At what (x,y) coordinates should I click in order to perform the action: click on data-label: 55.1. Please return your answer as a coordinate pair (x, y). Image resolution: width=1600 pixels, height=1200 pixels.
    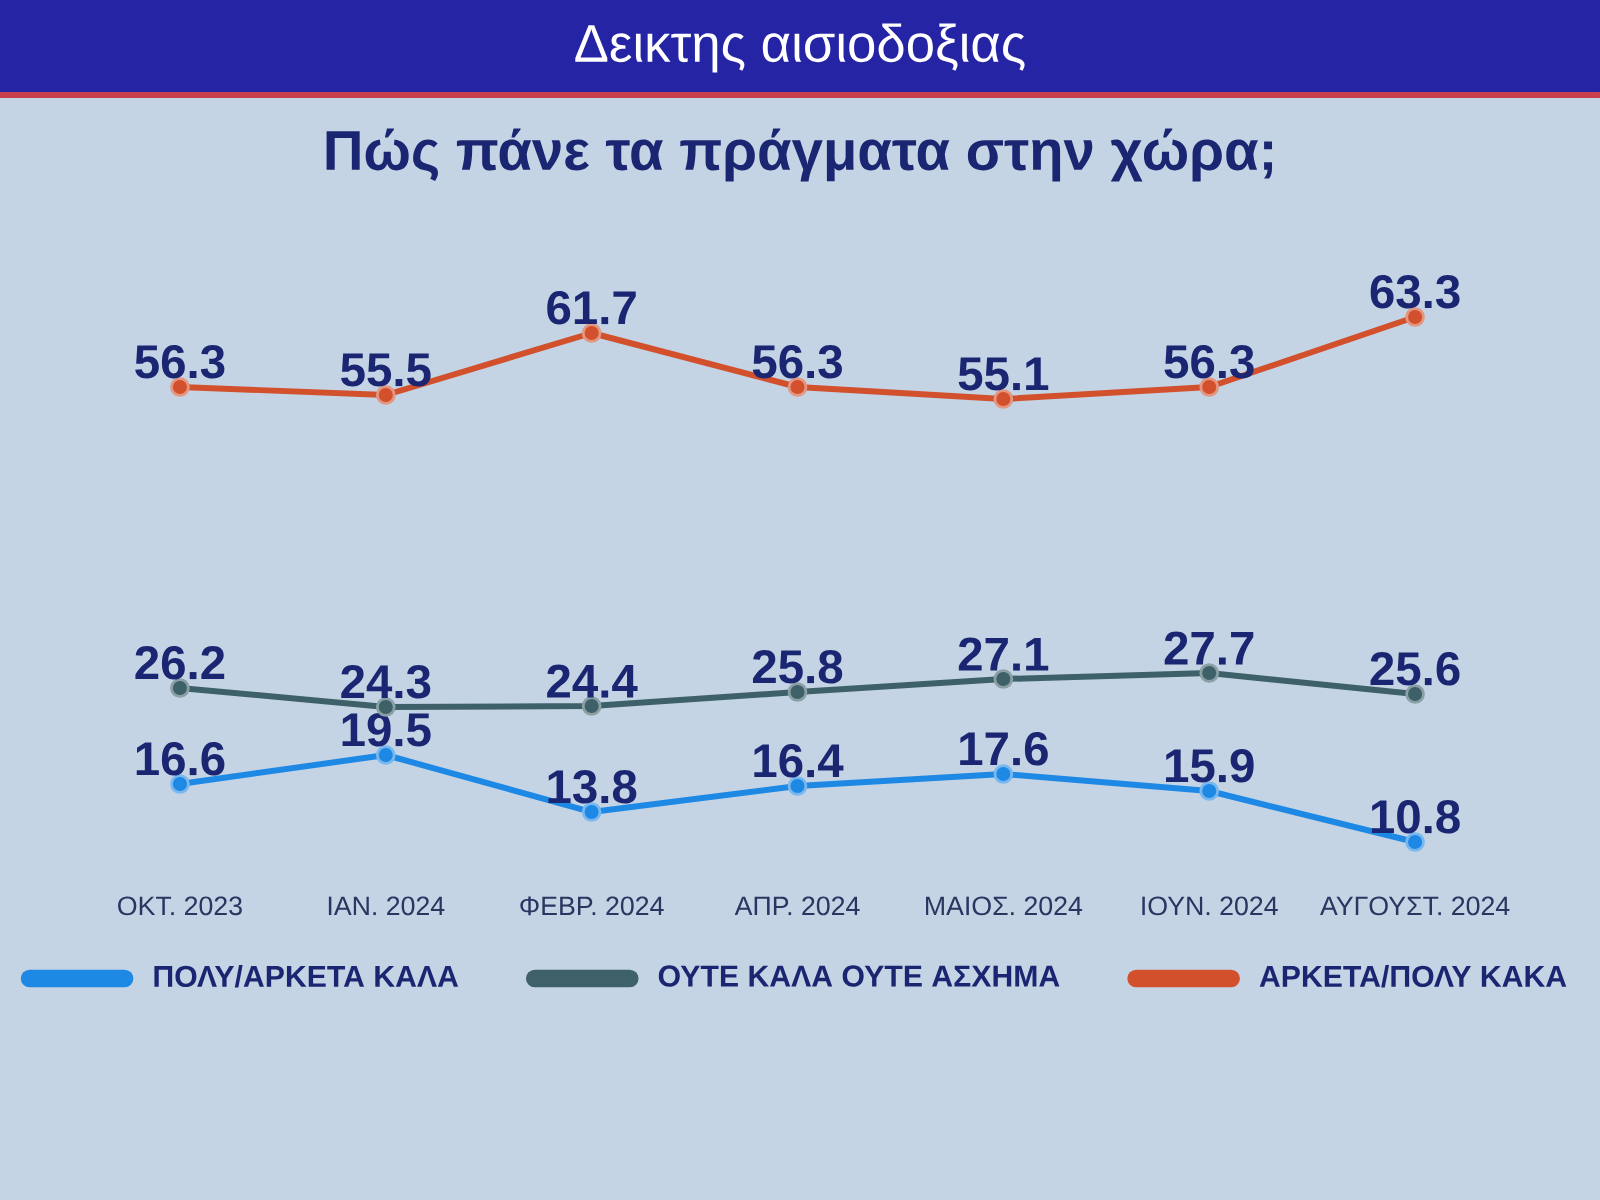
    Looking at the image, I should click on (1003, 374).